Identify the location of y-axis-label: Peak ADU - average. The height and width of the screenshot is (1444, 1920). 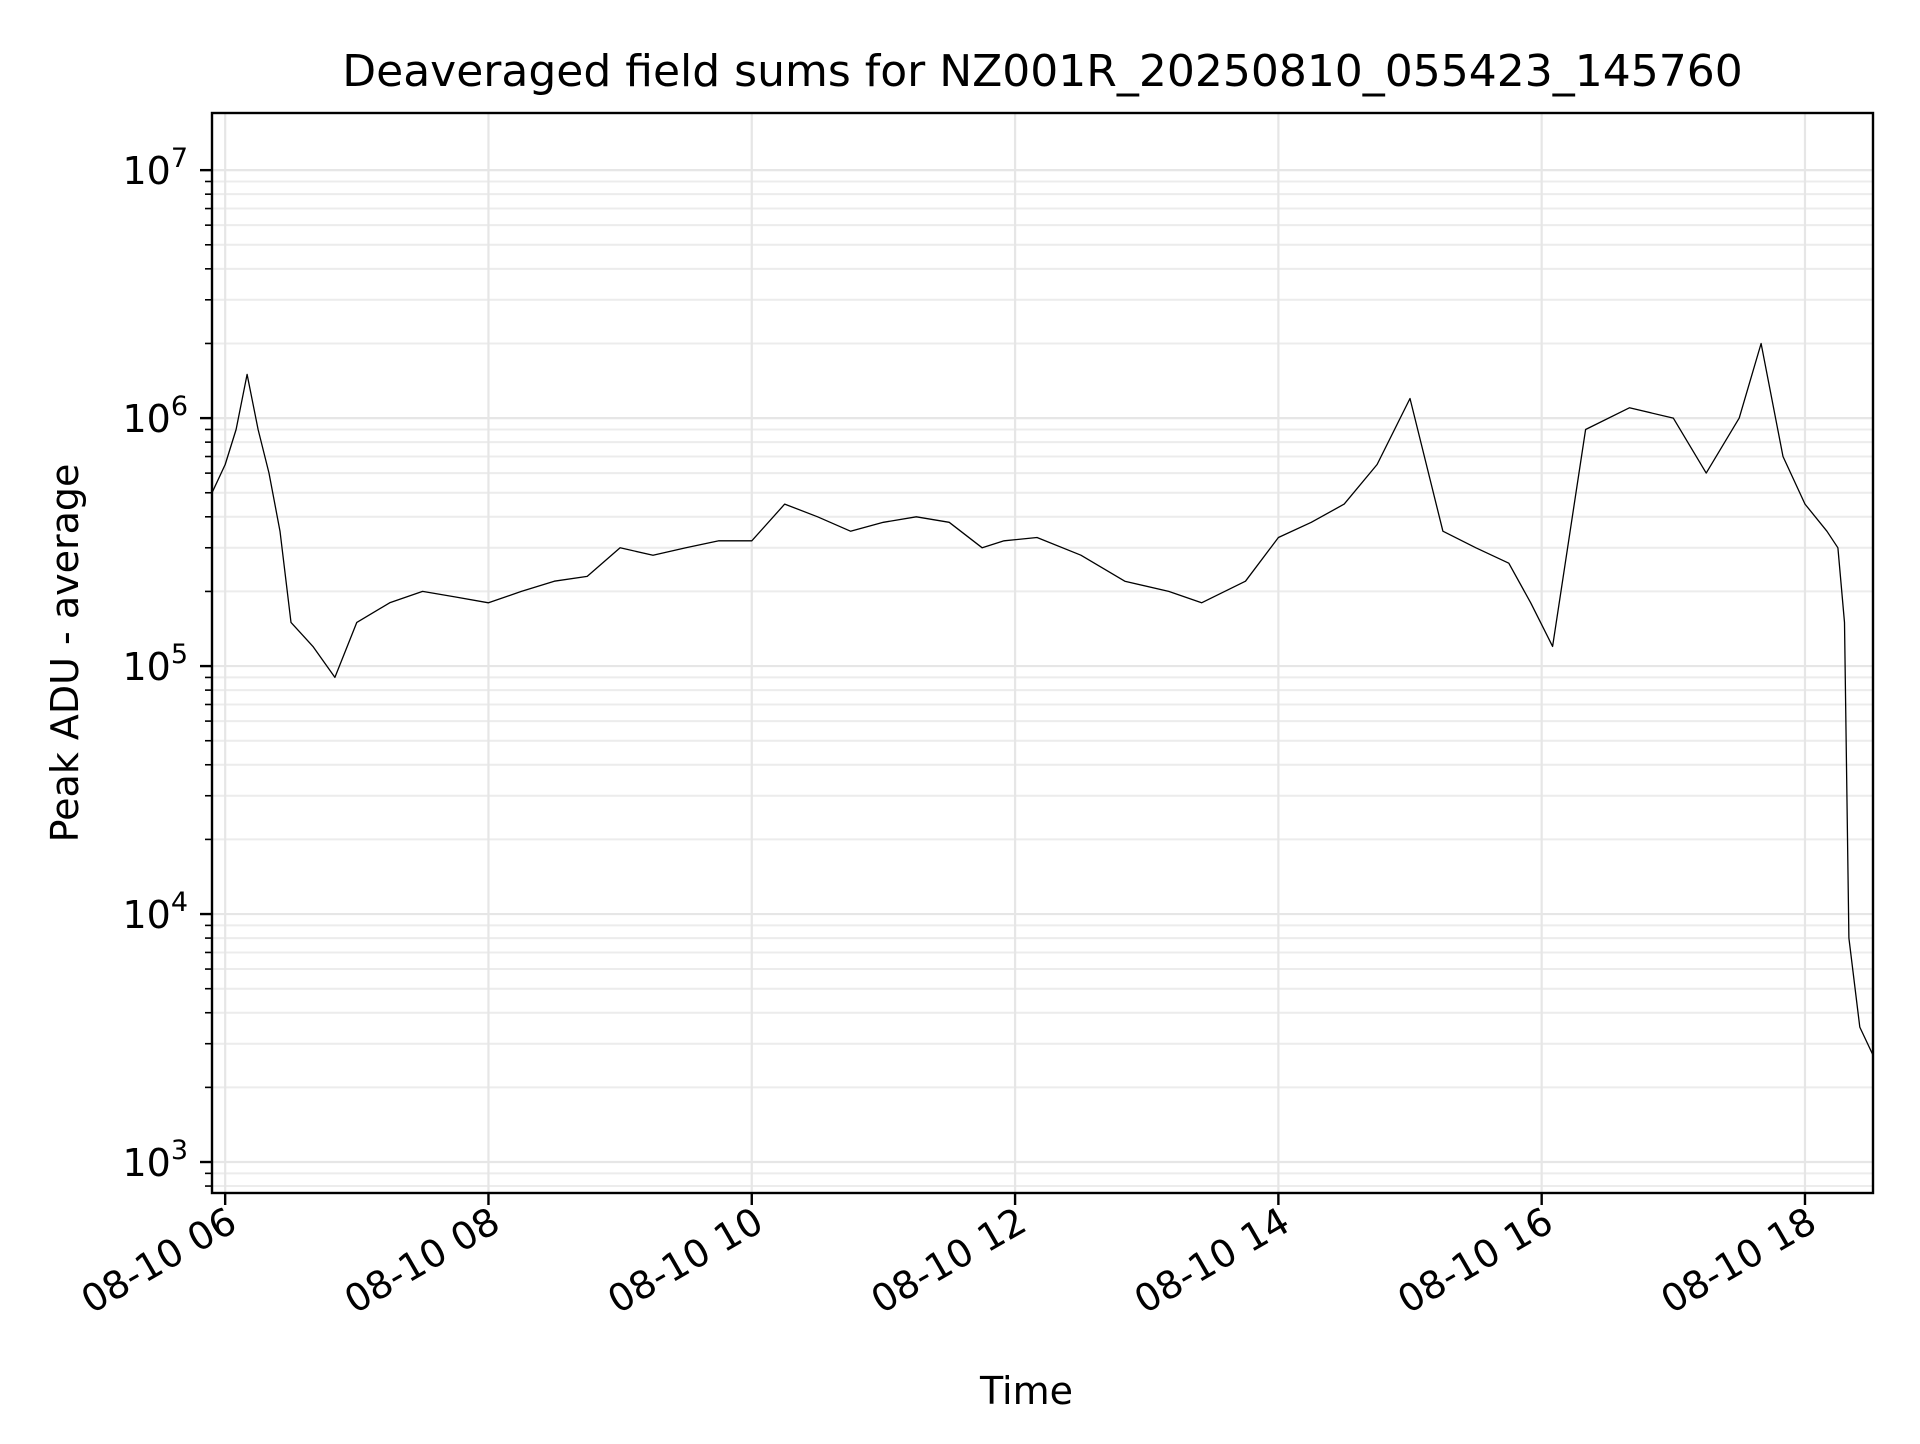
(65, 653).